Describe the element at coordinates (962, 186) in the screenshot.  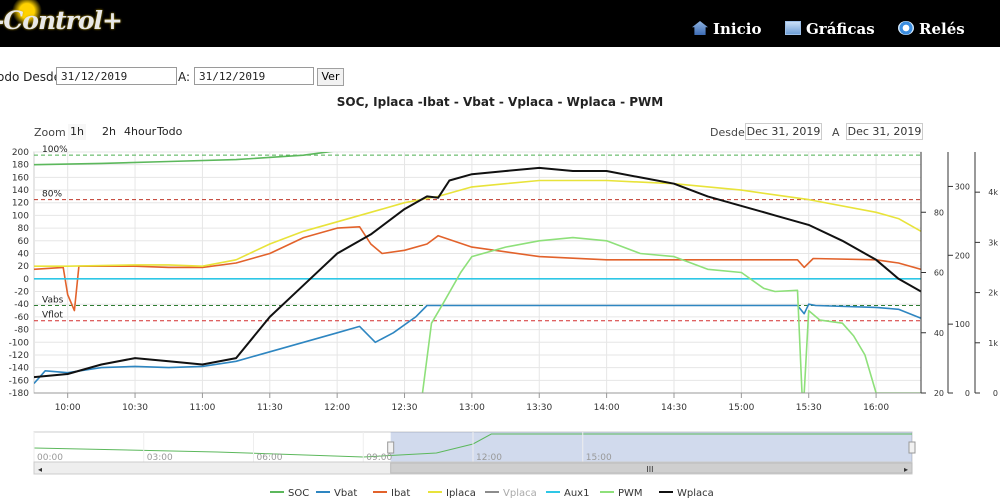
I see `right-axis-tick-label: 300` at that location.